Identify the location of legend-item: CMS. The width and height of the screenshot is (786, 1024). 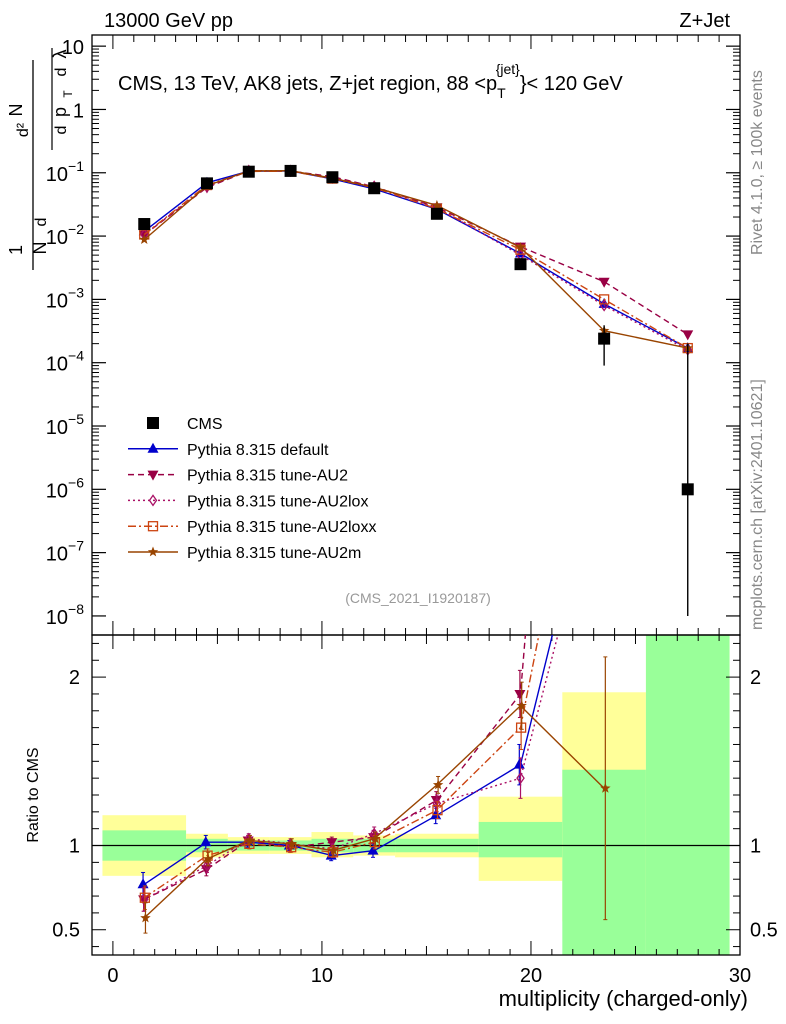
(185, 424).